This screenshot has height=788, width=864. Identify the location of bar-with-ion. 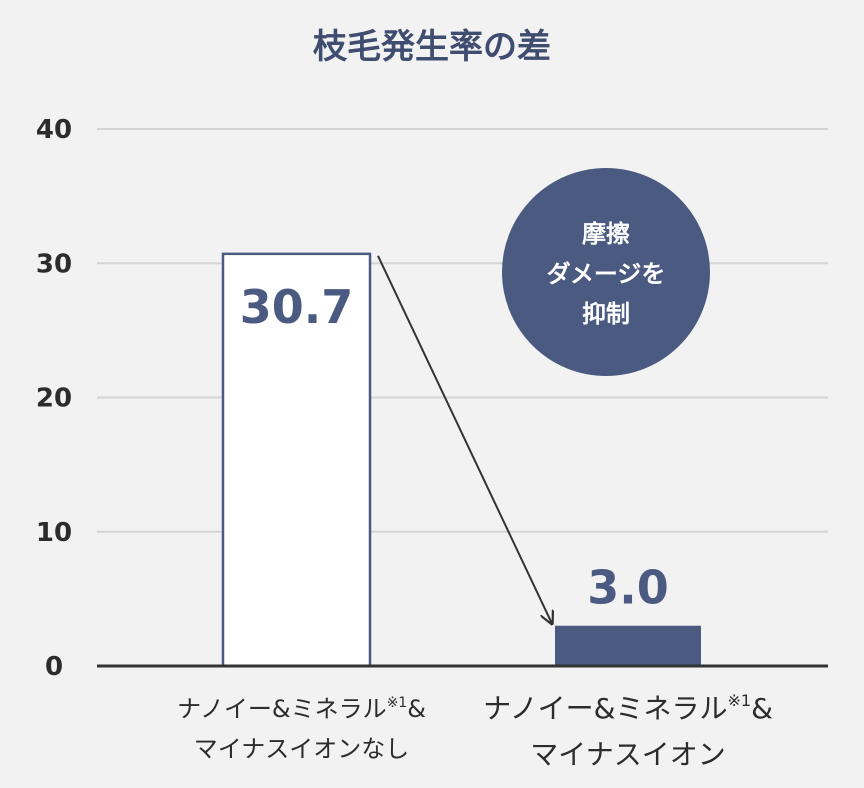
(628, 645).